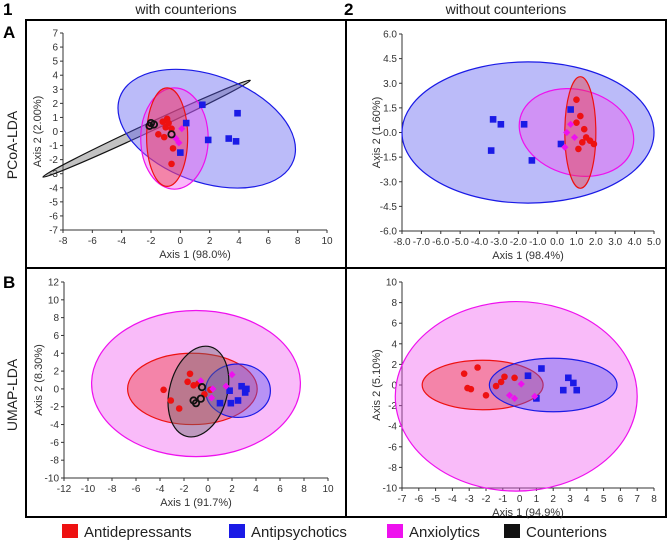 The image size is (669, 543). Describe the element at coordinates (38, 132) in the screenshot. I see `y-axis-title: Axis 2 (2.00%)` at that location.